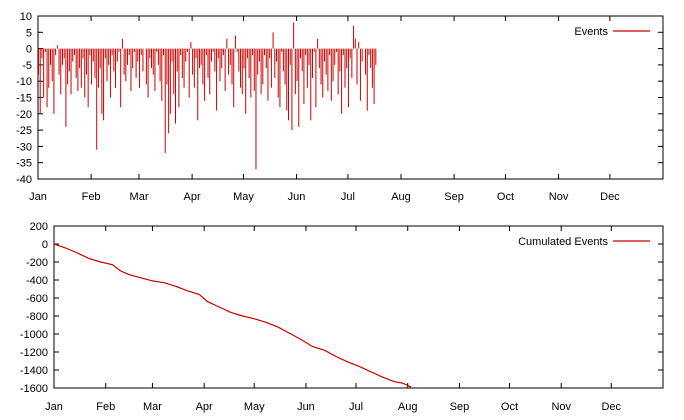 Image resolution: width=684 pixels, height=420 pixels. What do you see at coordinates (26, 17) in the screenshot?
I see `y-tick-label: 10` at bounding box center [26, 17].